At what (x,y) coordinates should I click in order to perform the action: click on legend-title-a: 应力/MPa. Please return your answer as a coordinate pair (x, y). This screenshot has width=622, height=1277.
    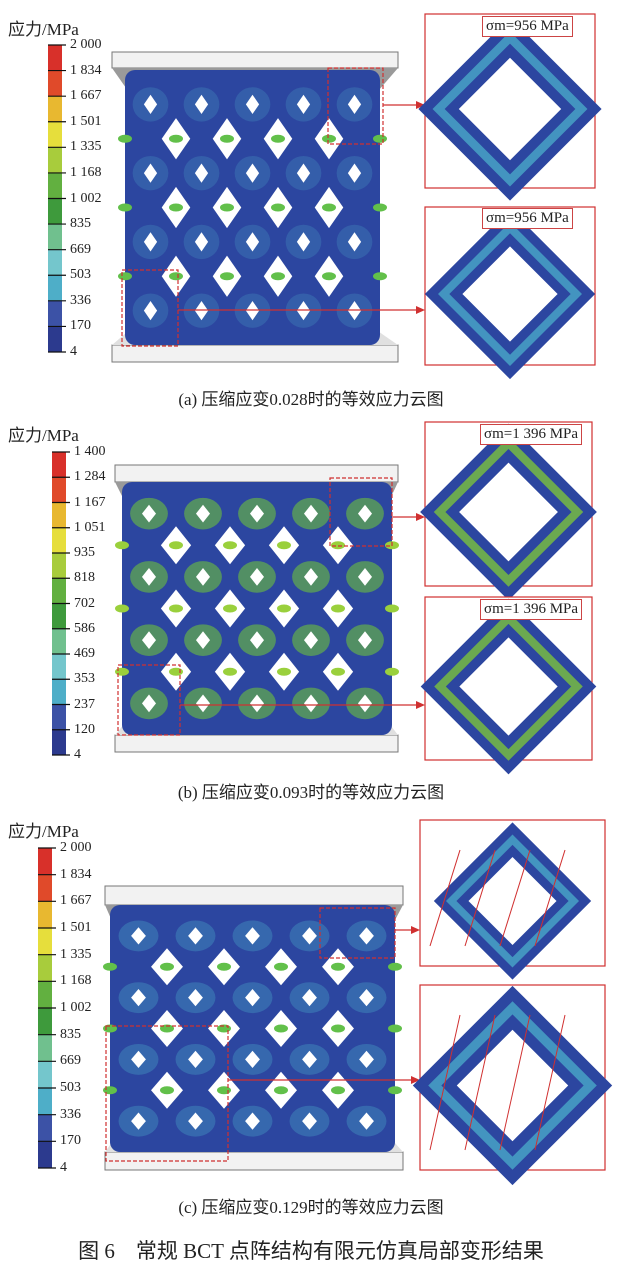
    Looking at the image, I should click on (43, 29).